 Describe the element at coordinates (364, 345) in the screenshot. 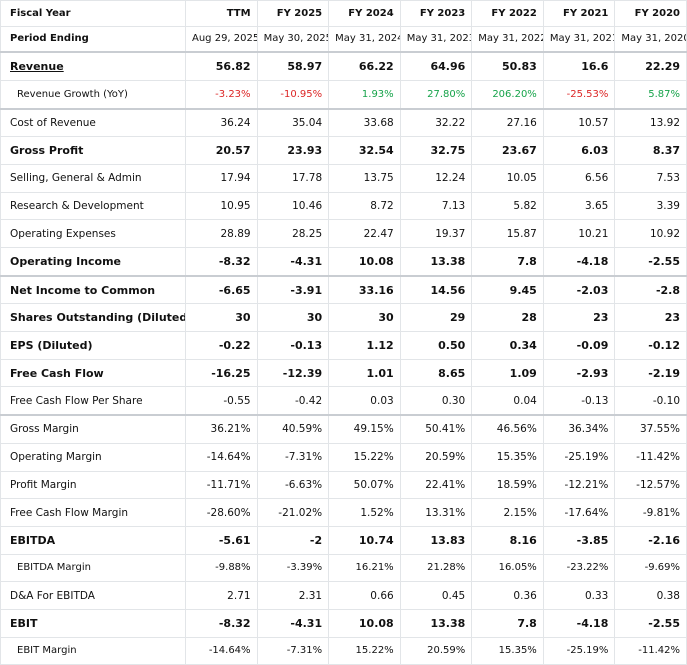

I see `value-cell: 1.12` at that location.